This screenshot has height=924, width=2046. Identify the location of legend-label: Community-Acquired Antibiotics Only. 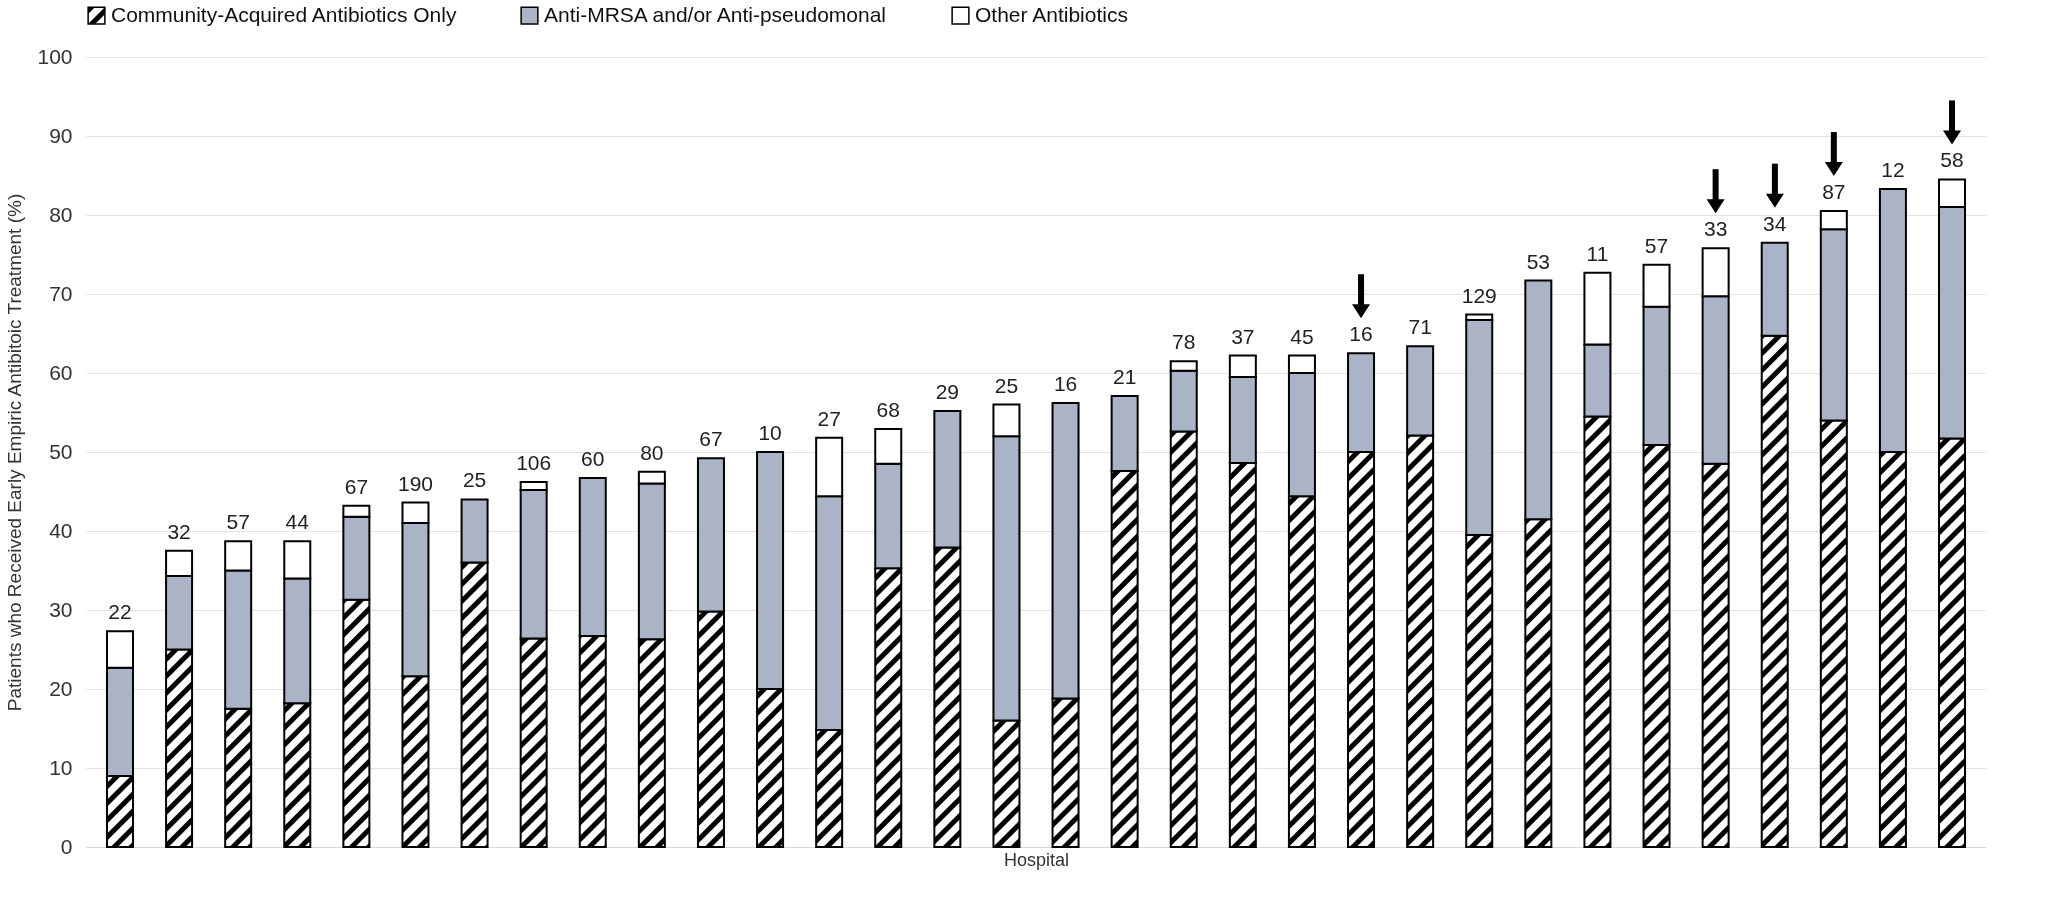
(284, 14).